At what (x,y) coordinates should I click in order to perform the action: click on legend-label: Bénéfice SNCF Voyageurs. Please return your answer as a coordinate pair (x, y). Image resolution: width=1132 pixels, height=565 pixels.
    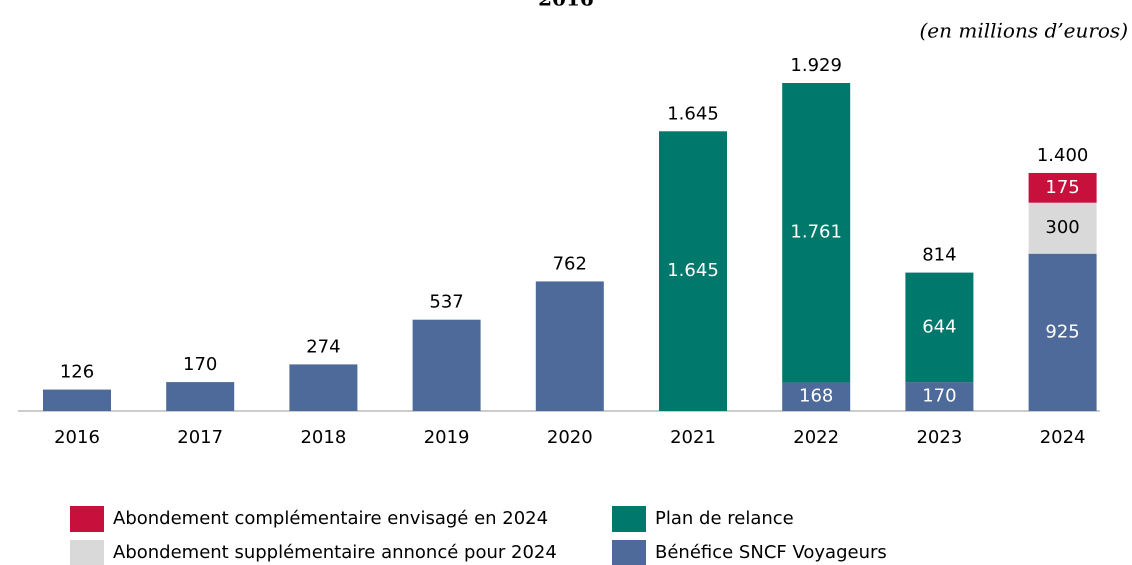
    Looking at the image, I should click on (771, 552).